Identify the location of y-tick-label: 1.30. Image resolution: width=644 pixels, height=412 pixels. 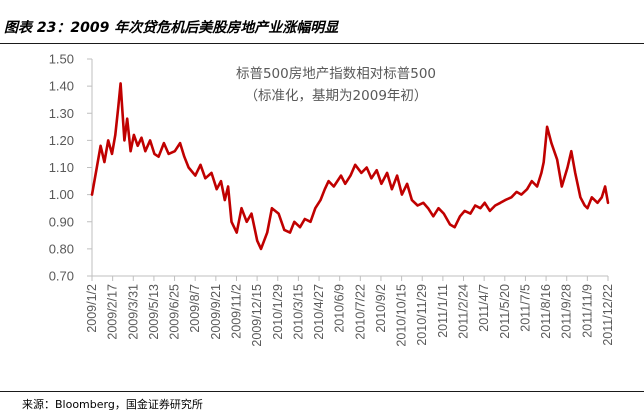
(61, 113).